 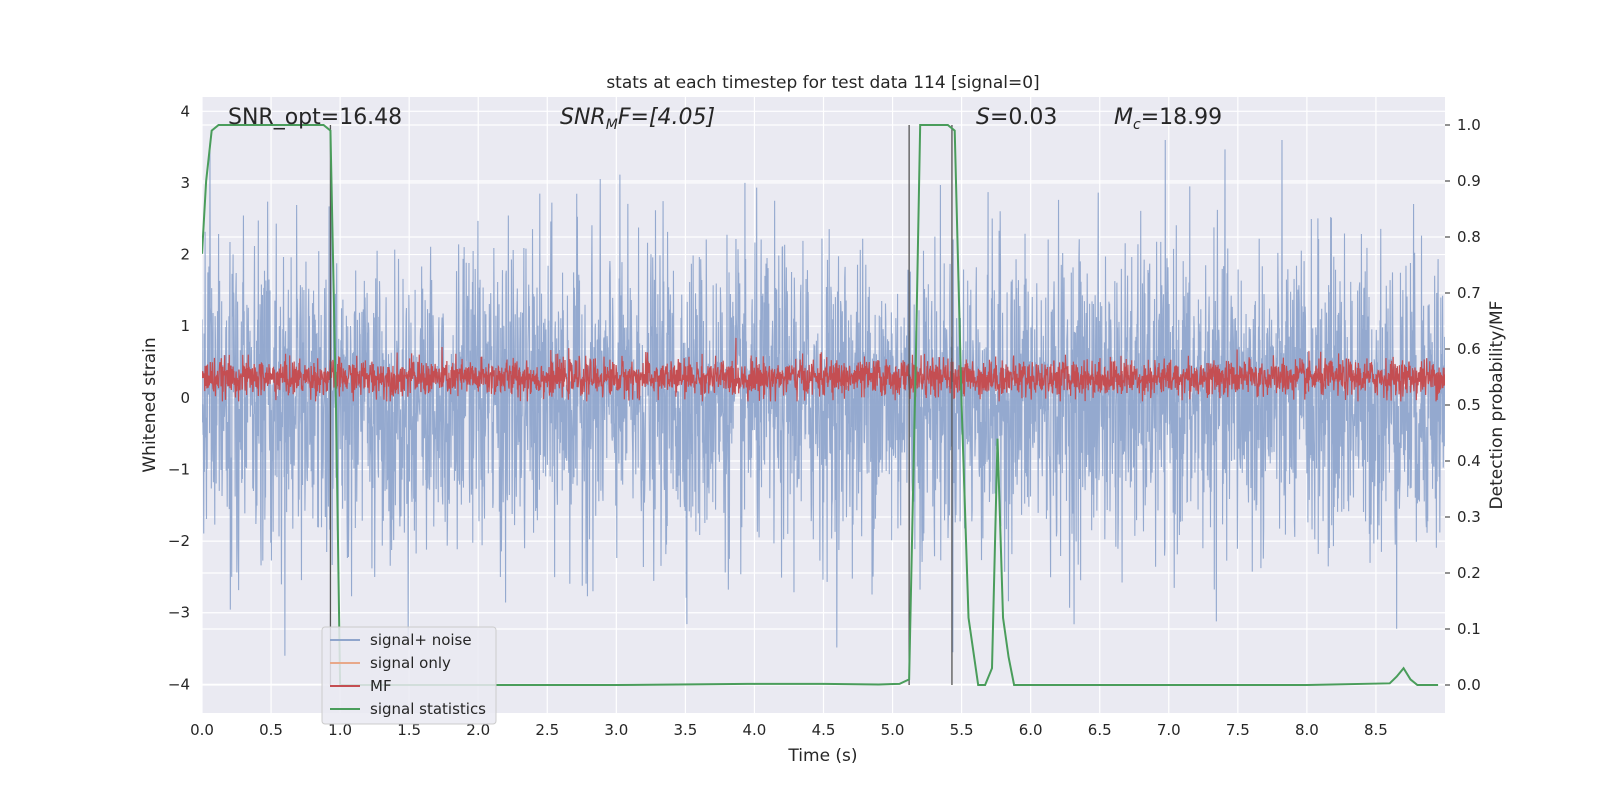 I want to click on y-tick-label: 2, so click(x=185, y=255).